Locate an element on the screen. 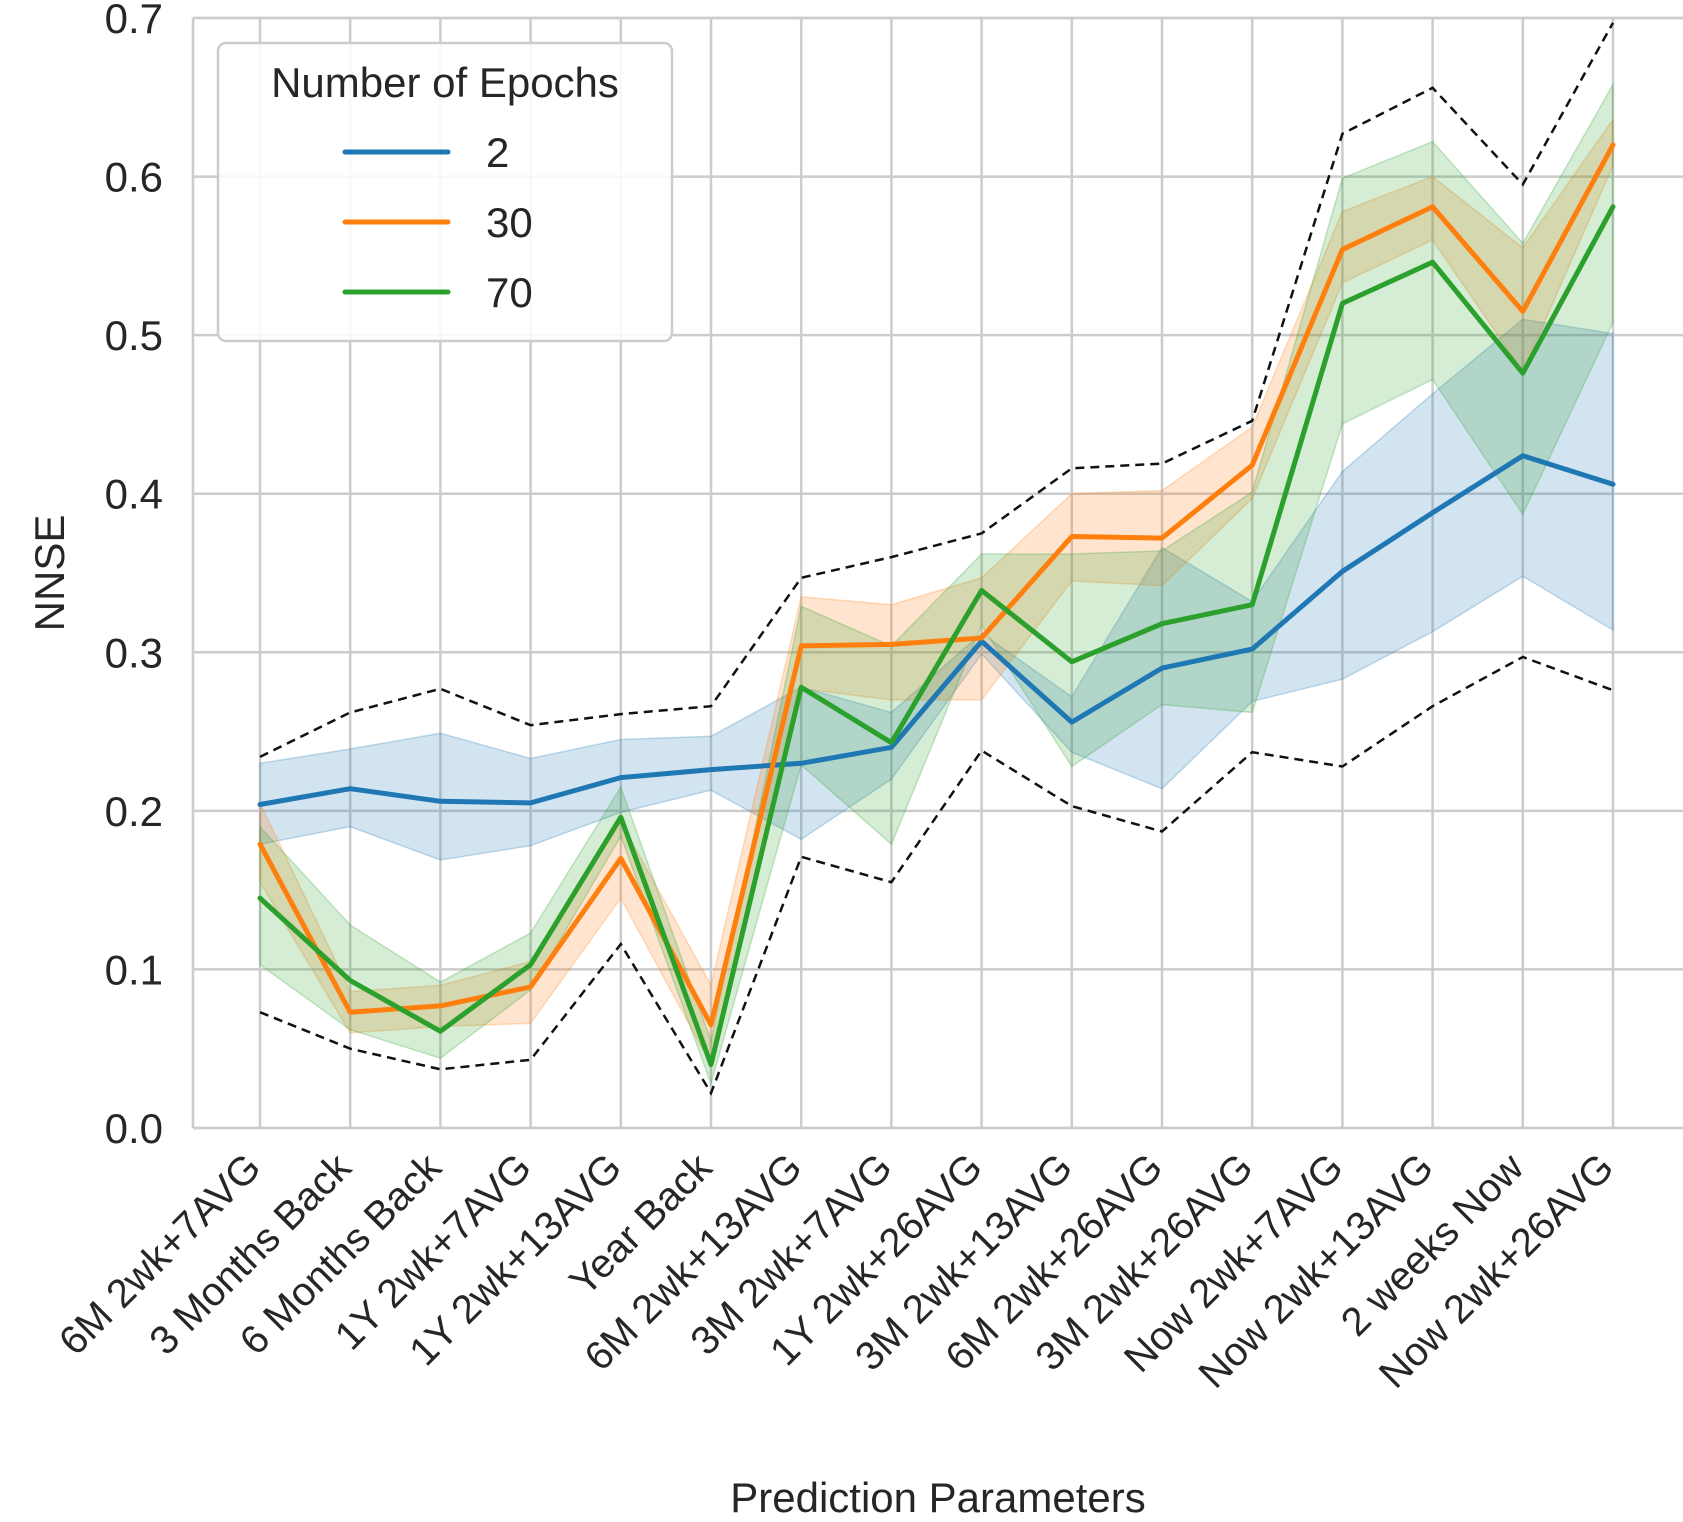  legend: Number of Epochs 2 30 70 is located at coordinates (445, 192).